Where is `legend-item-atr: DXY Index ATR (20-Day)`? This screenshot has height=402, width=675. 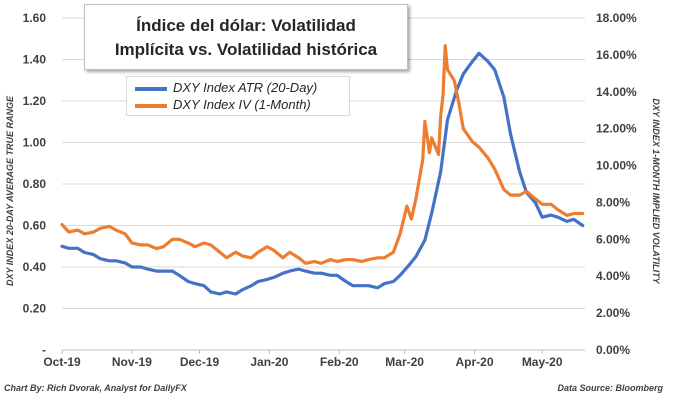 legend-item-atr: DXY Index ATR (20-Day) is located at coordinates (226, 88).